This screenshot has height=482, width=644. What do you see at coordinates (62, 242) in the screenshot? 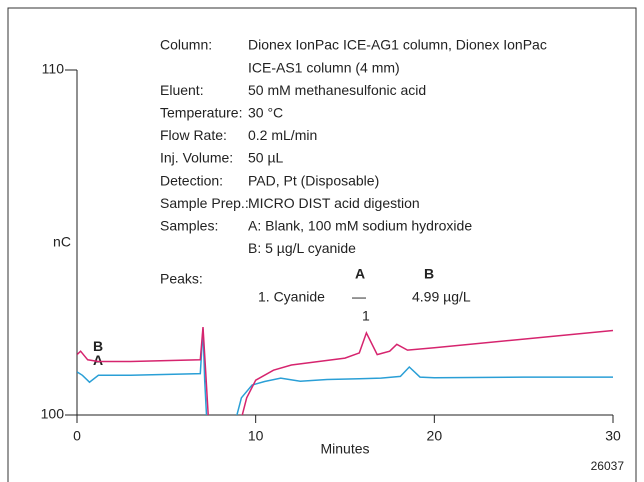
I see `y-axis-label: nC` at bounding box center [62, 242].